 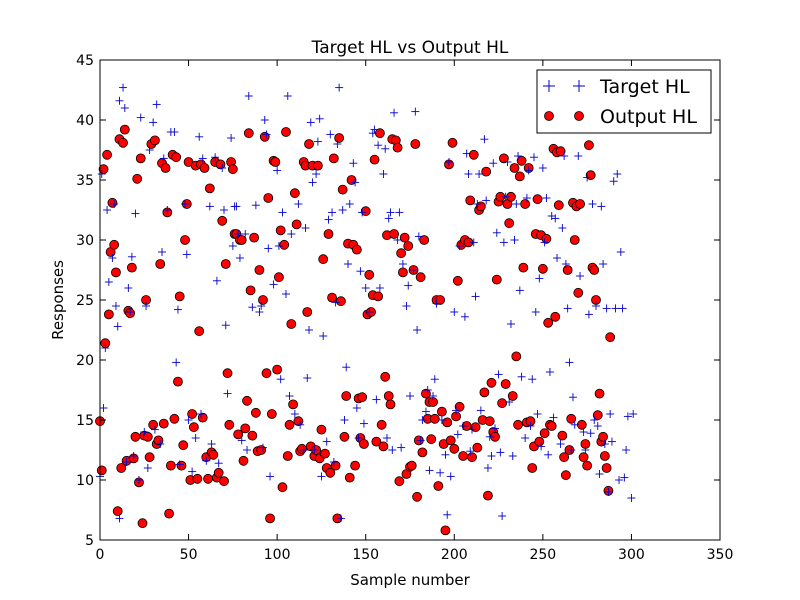 I want to click on legend-marker-output-icon, so click(x=564, y=116).